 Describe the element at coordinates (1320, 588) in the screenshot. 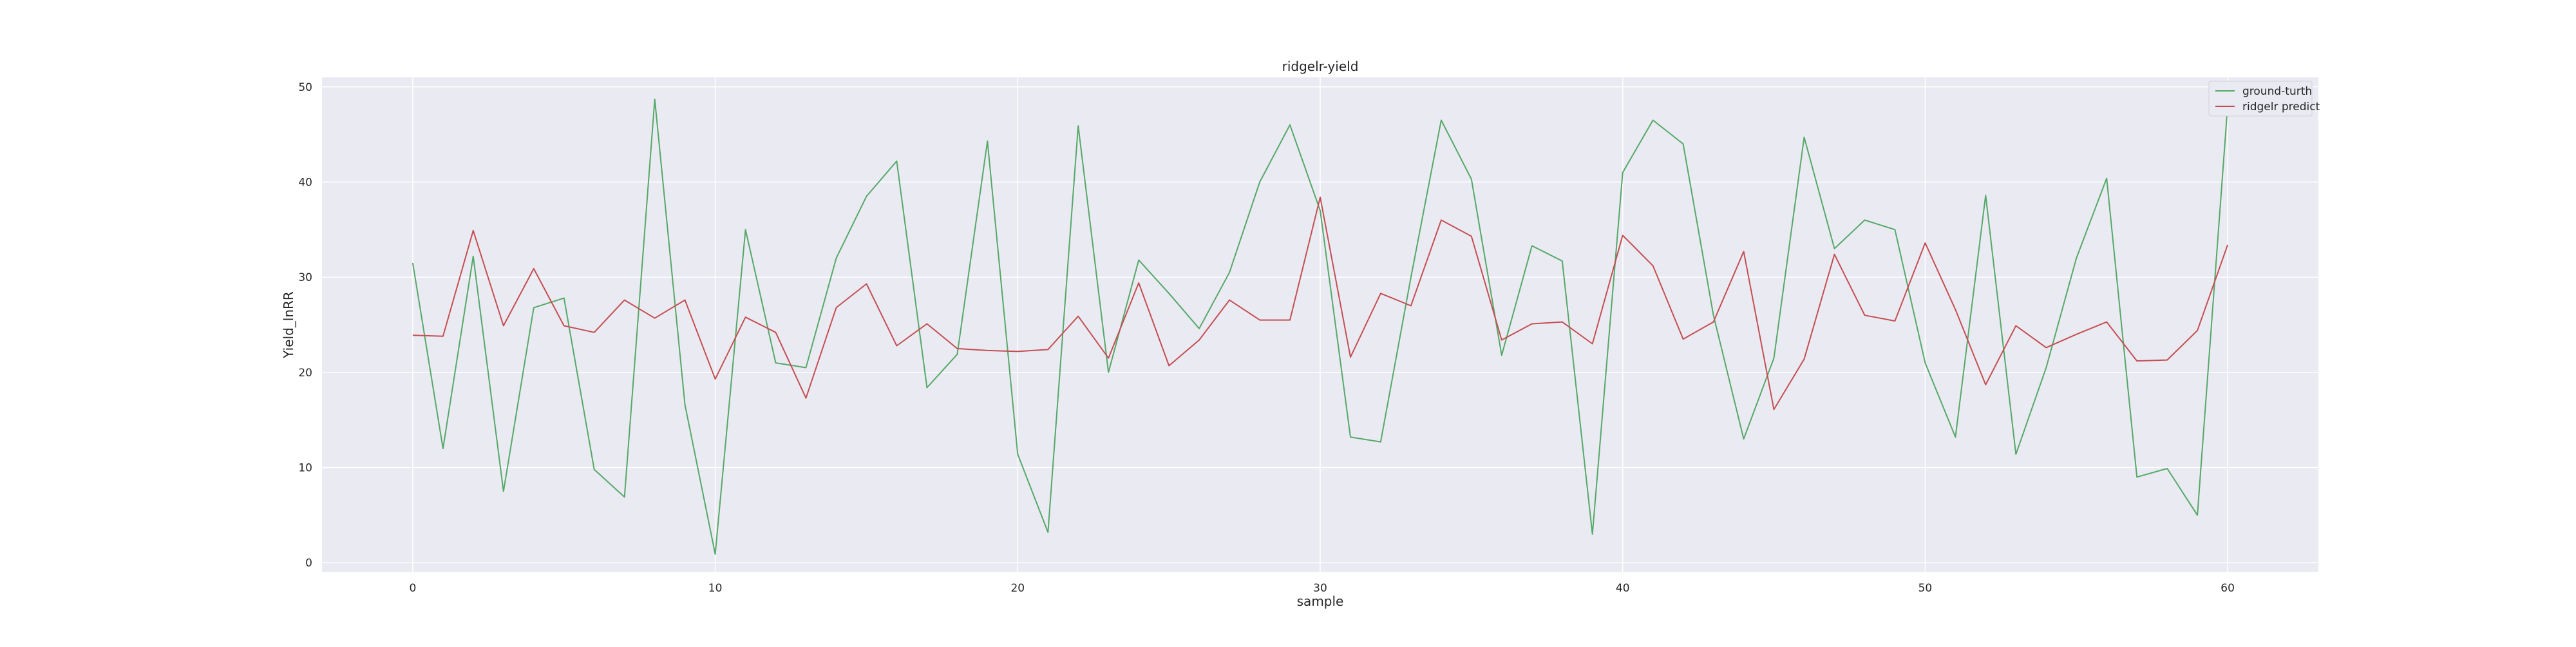

I see `x-tick-label: 30` at that location.